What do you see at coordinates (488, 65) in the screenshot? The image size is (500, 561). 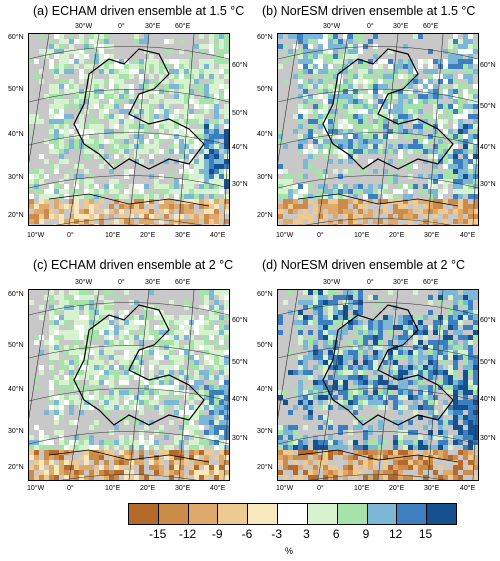 I see `right-tick-label: 60°N` at bounding box center [488, 65].